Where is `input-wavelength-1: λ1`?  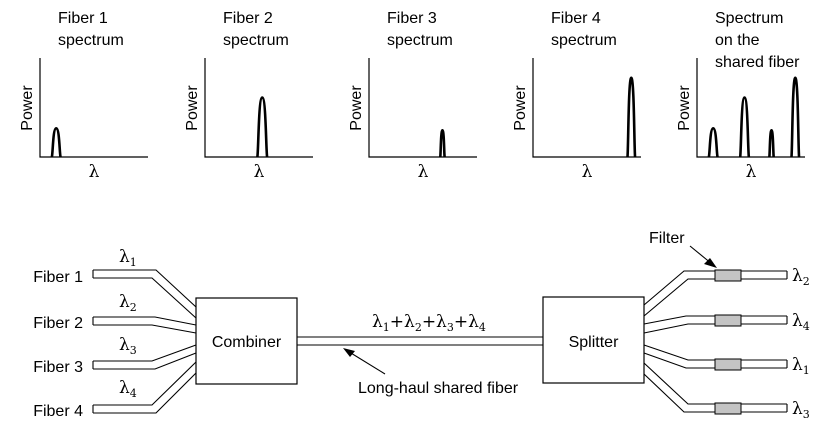 input-wavelength-1: λ1 is located at coordinates (128, 258).